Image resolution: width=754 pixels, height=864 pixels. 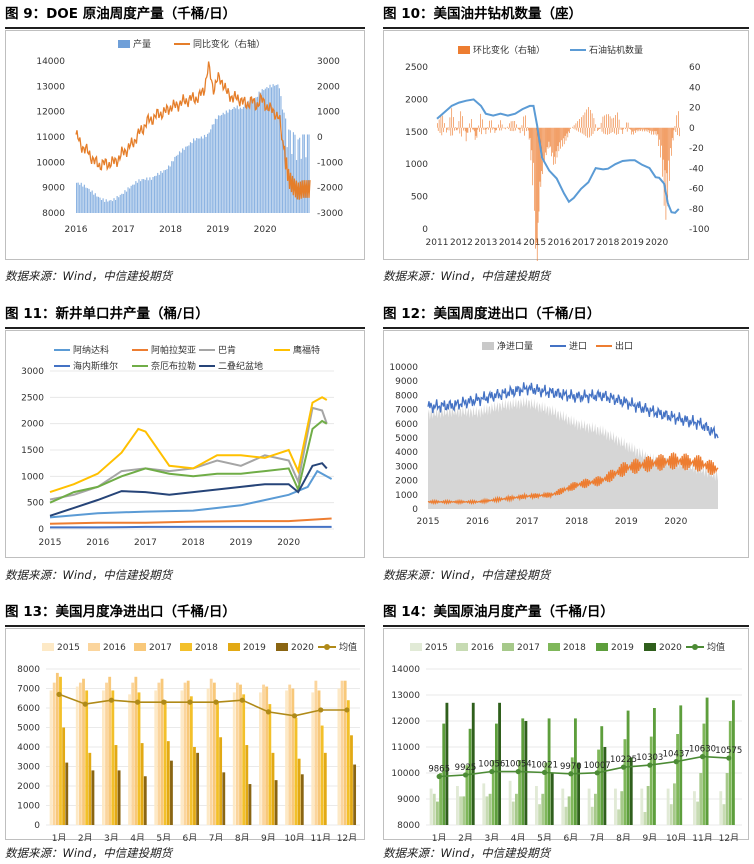 What do you see at coordinates (173, 366) in the screenshot?
I see `legend-label: 奈厄布拉勒` at bounding box center [173, 366].